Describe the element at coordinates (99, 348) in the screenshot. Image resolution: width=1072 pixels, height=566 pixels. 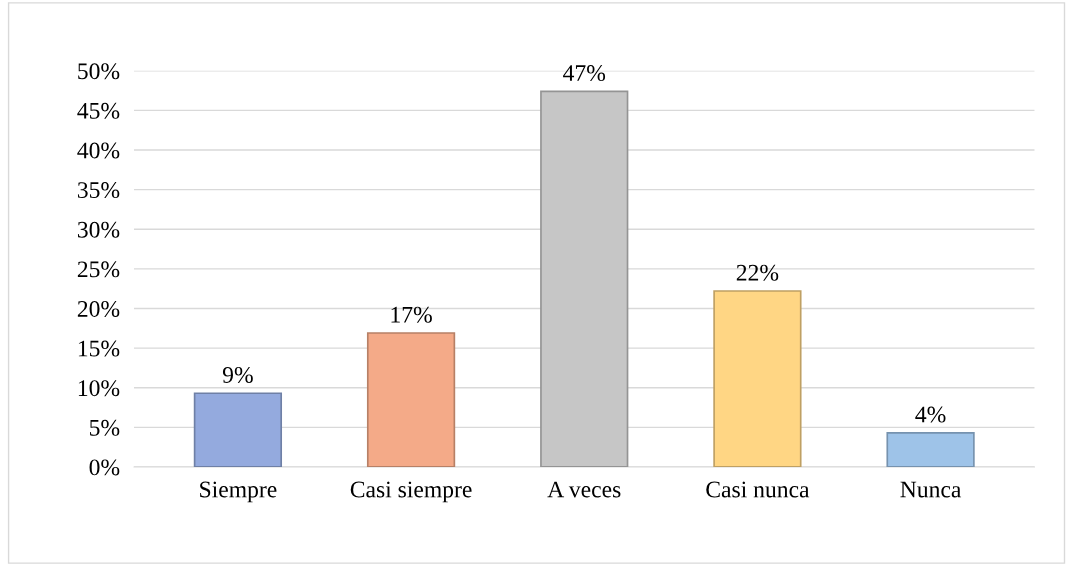
I see `y-tick-label: 15%` at that location.